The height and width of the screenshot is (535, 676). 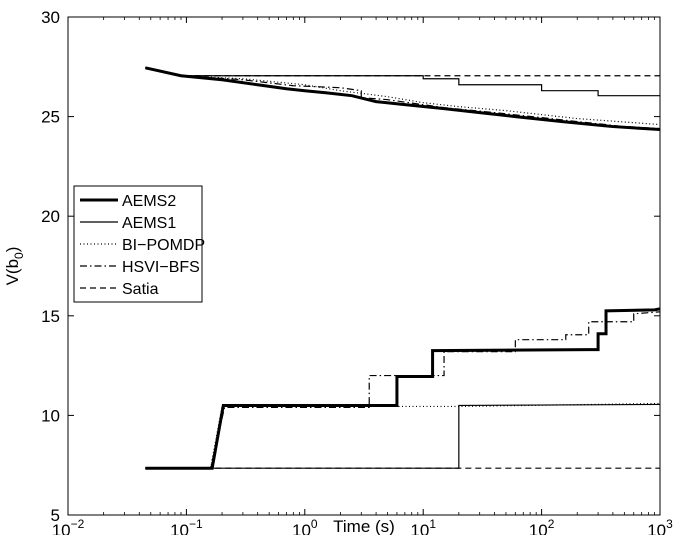 I want to click on legend-entry-label: Satia, so click(x=140, y=289).